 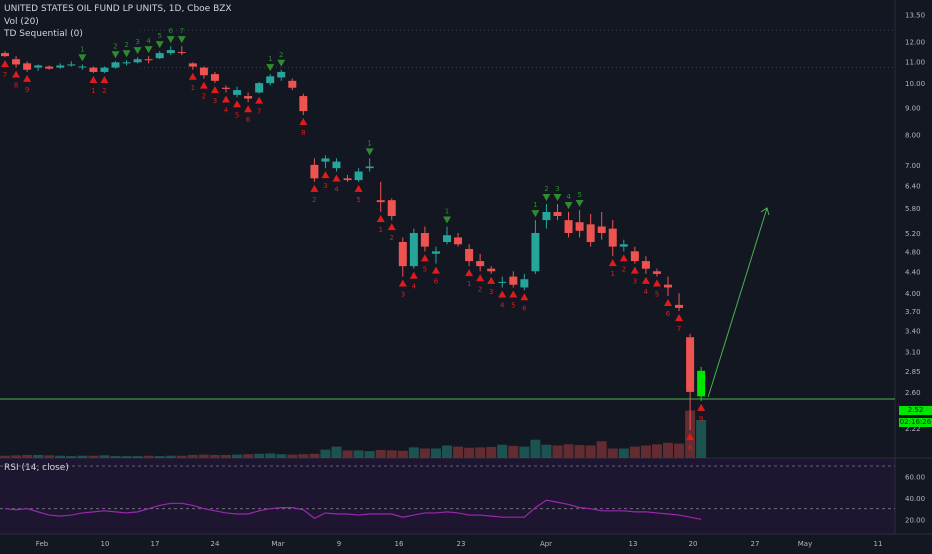 I want to click on td-buy-count: 1, so click(x=193, y=88).